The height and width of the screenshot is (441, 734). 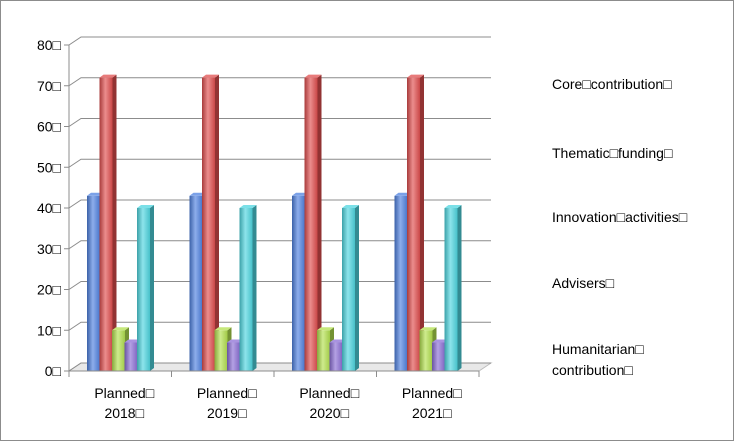 I want to click on x-category-label: Planned□ 2021□, so click(x=432, y=403).